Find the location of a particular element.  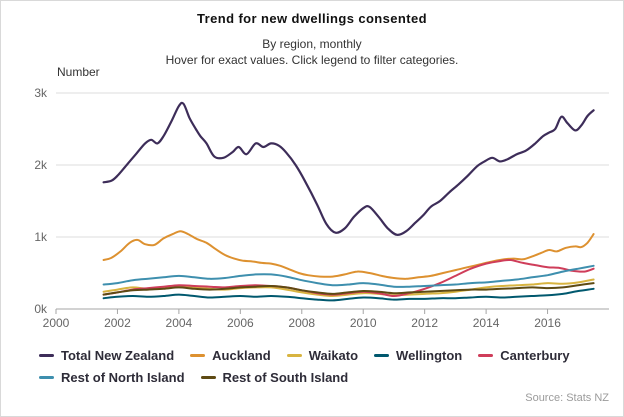

legend-item-rest-of-north-island: Rest of North Island is located at coordinates (112, 377).